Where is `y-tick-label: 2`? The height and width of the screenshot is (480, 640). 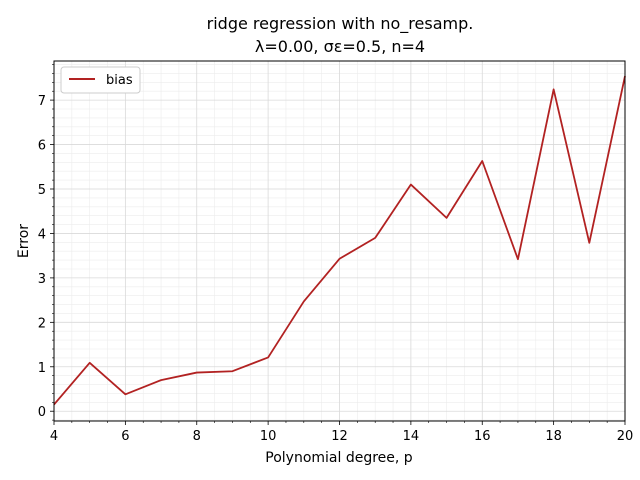
y-tick-label: 2 is located at coordinates (42, 323).